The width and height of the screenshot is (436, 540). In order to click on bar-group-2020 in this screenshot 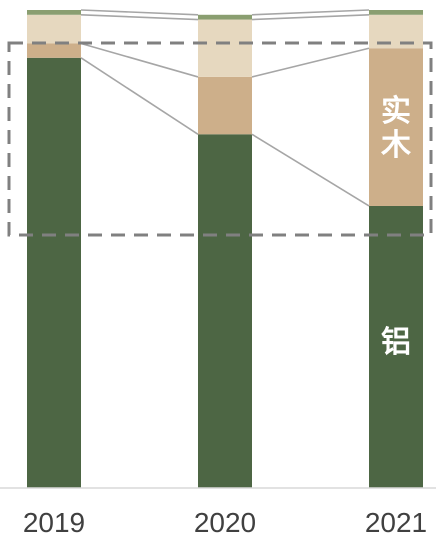, I will do `click(225, 251)`.